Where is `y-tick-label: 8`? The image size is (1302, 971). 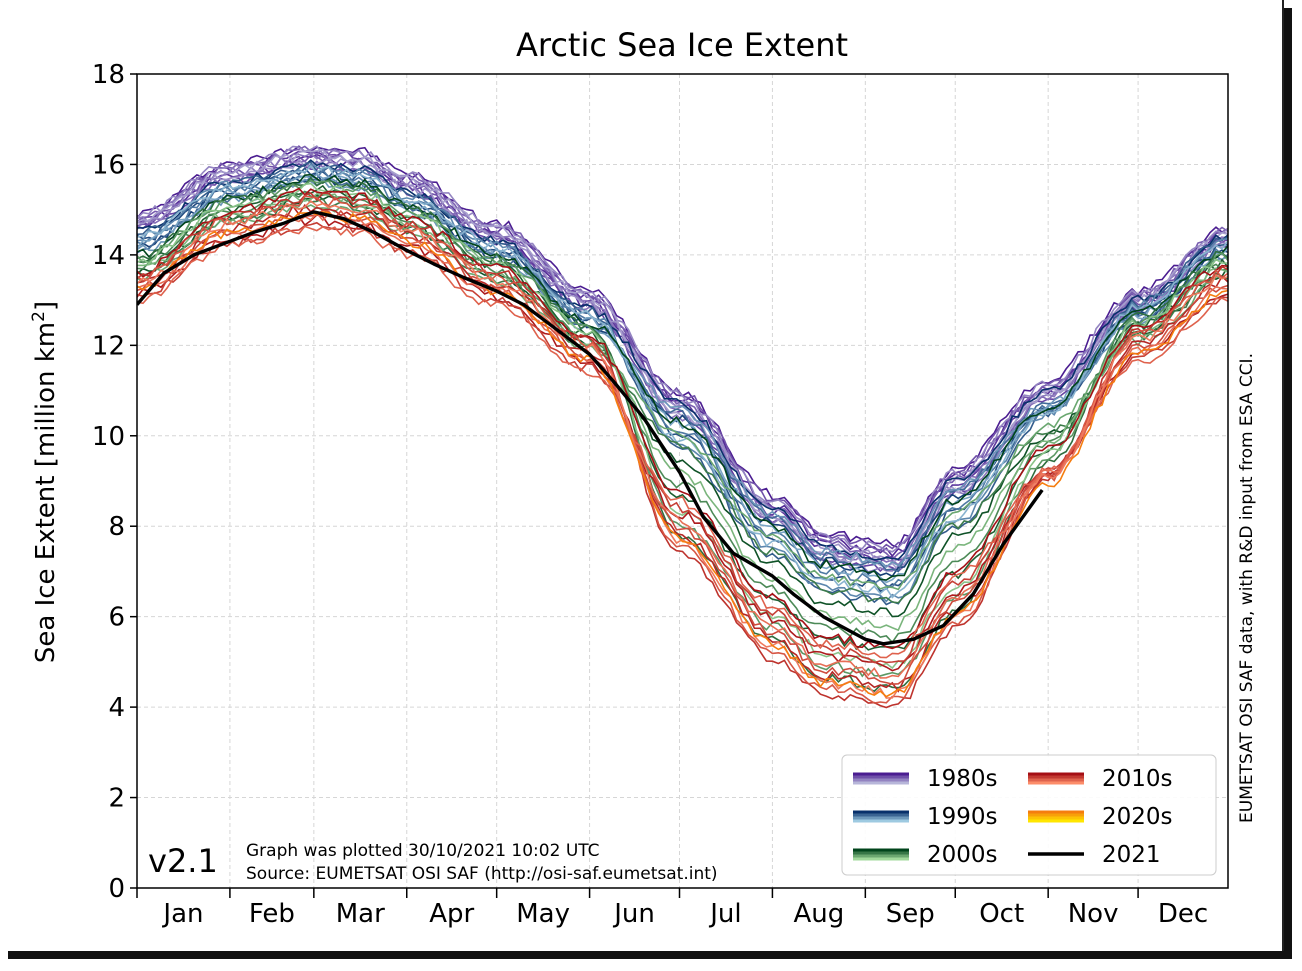 y-tick-label: 8 is located at coordinates (116, 527).